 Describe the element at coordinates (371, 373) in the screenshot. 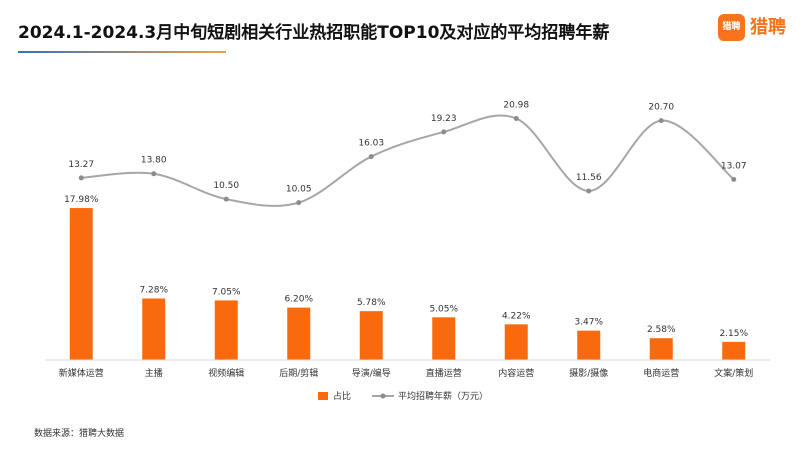

I see `x-tick-4: 导演/编导` at that location.